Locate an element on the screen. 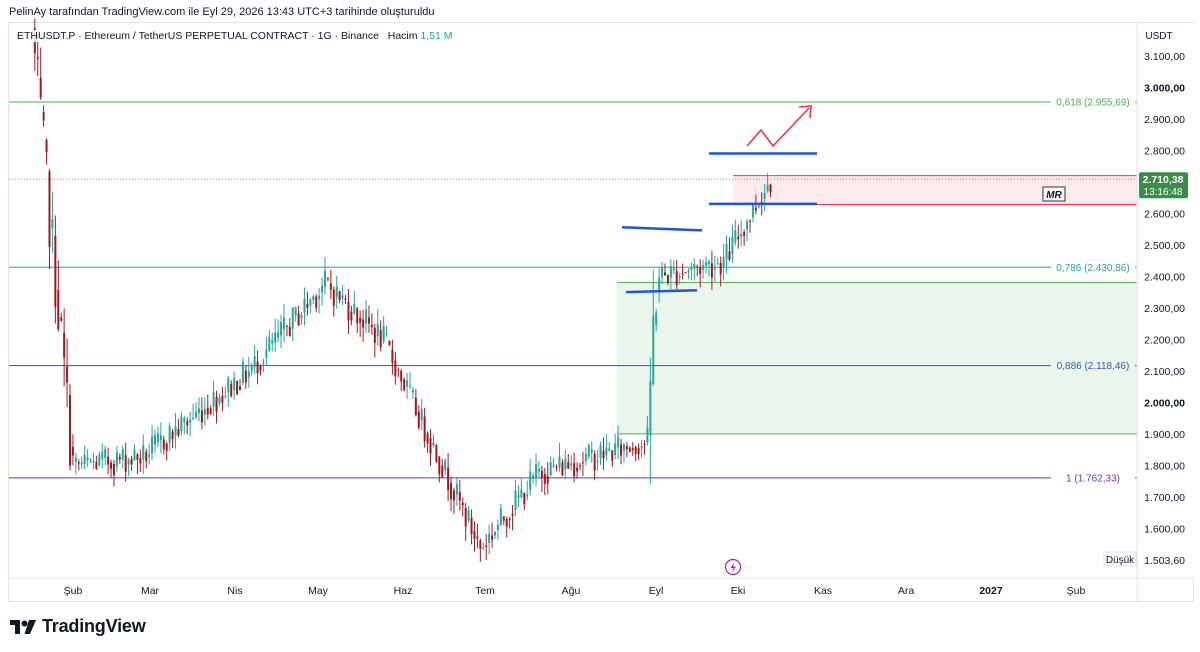  time-tick-label: Mar is located at coordinates (150, 591).